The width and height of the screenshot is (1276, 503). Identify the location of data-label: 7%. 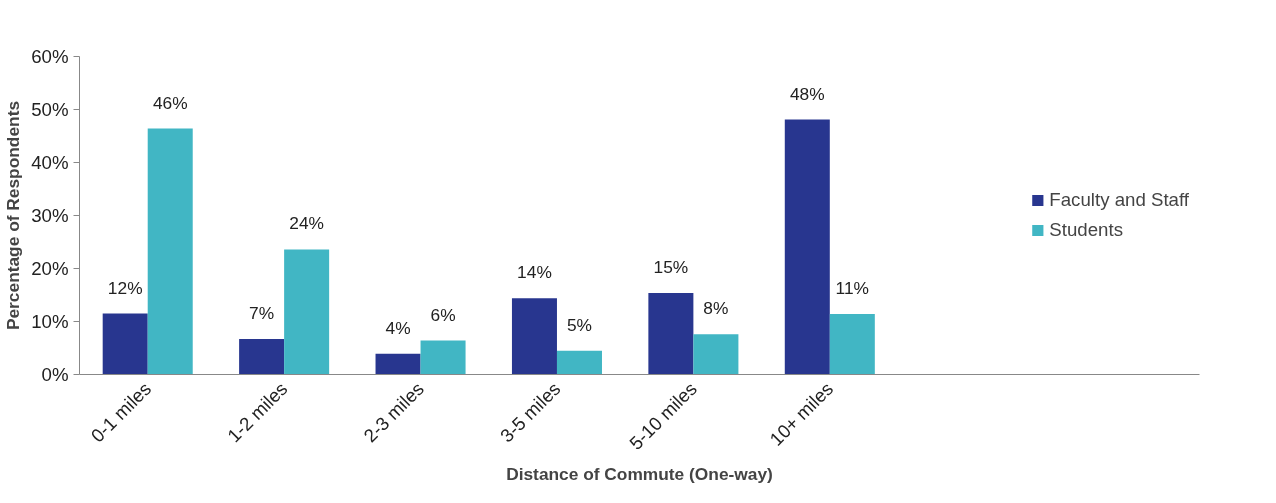
(262, 312).